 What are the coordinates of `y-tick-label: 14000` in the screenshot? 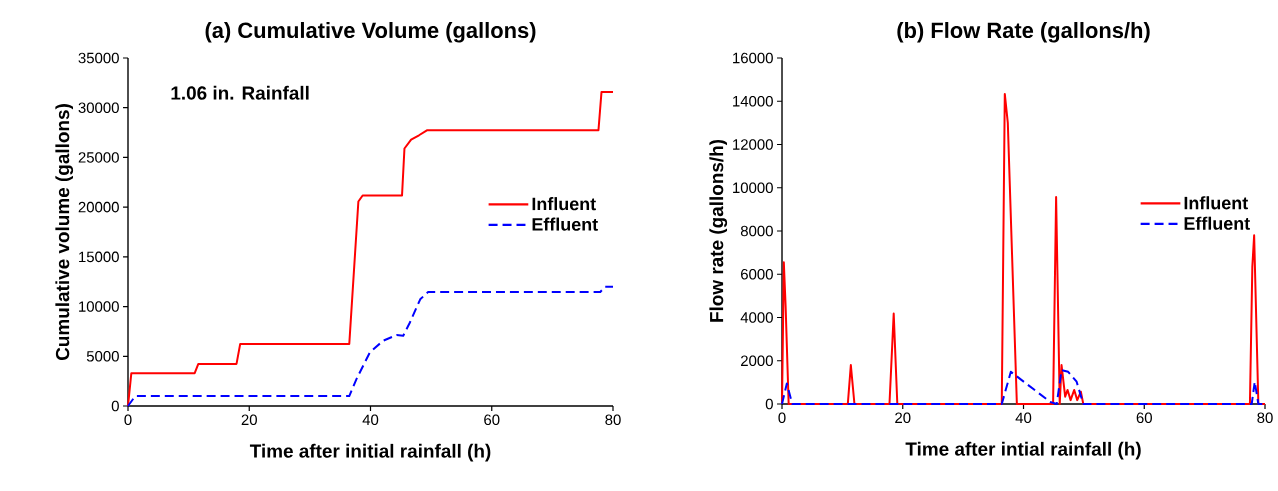 It's located at (753, 101).